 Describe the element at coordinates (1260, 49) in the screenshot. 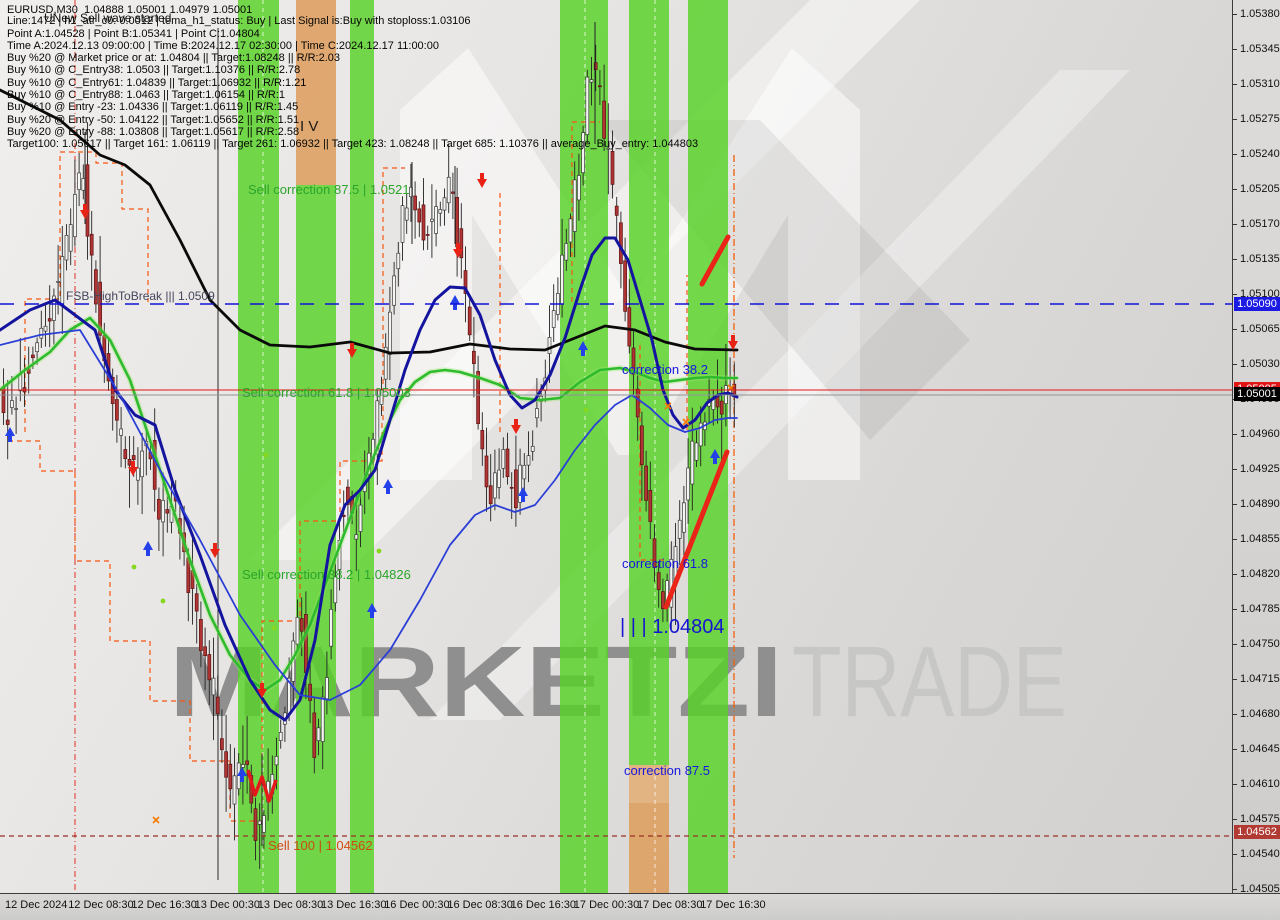

I see `price-tick-label: 1.05345` at that location.